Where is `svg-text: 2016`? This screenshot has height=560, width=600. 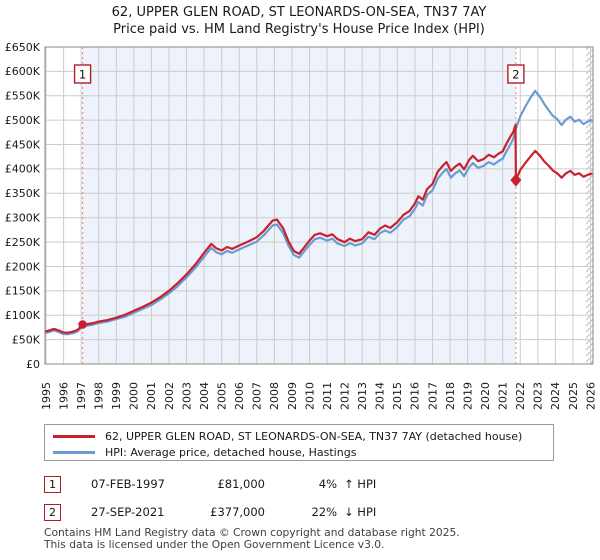 svg-text: 2016 is located at coordinates (415, 396).